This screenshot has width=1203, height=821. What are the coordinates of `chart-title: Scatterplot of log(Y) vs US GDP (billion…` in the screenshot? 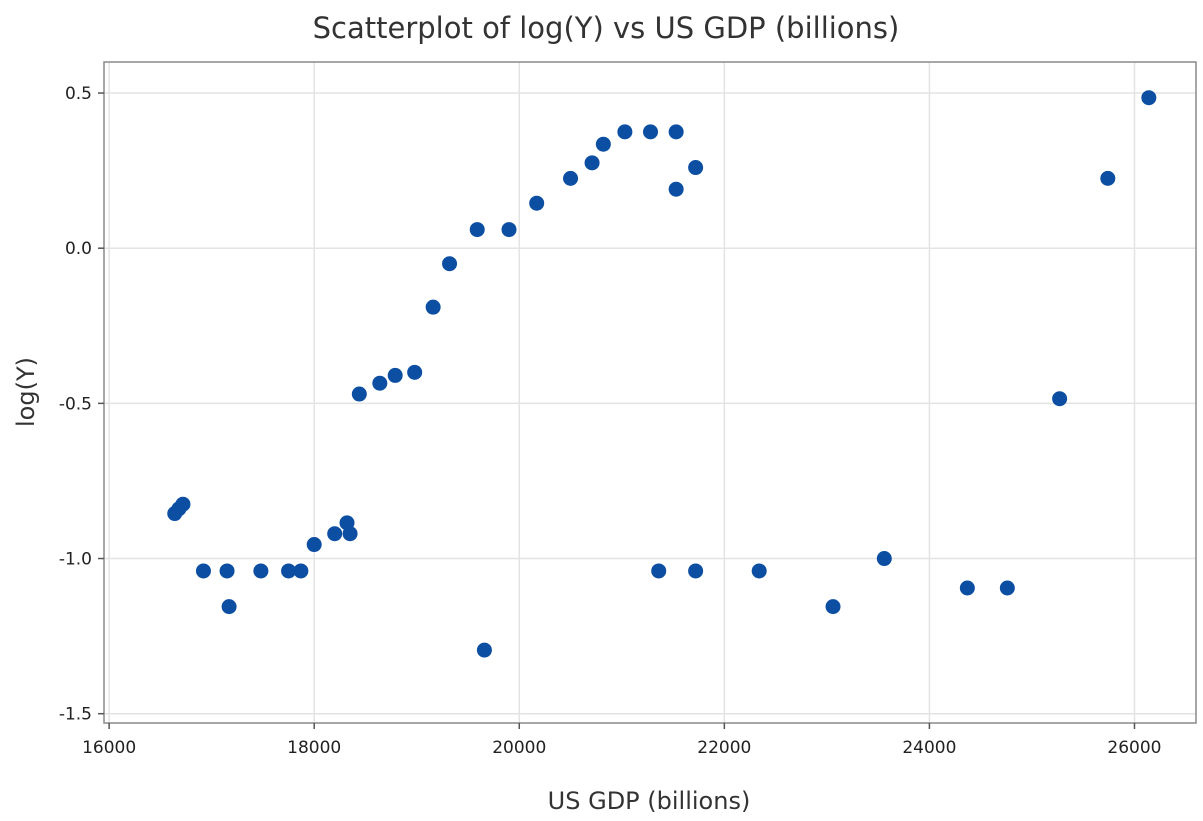 It's located at (606, 28).